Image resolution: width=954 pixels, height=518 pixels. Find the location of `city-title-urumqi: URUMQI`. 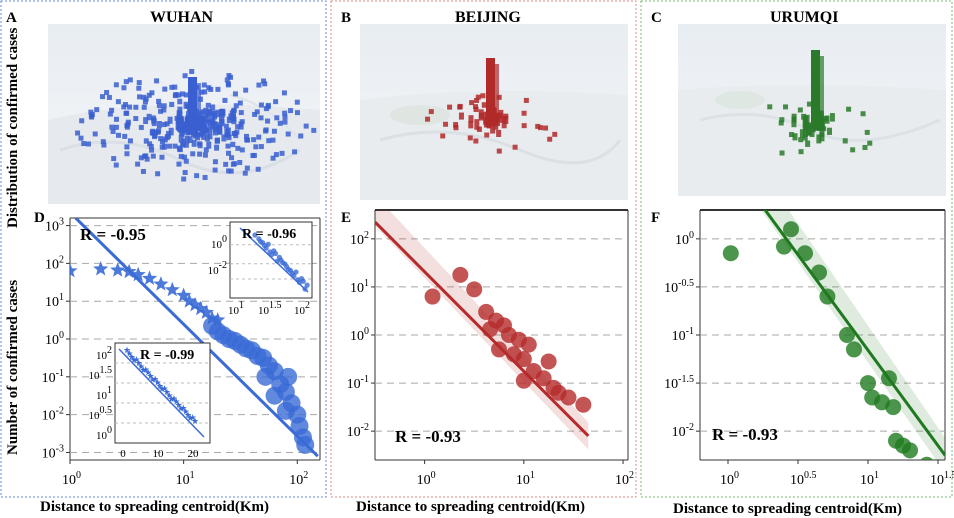

city-title-urumqi: URUMQI is located at coordinates (804, 17).